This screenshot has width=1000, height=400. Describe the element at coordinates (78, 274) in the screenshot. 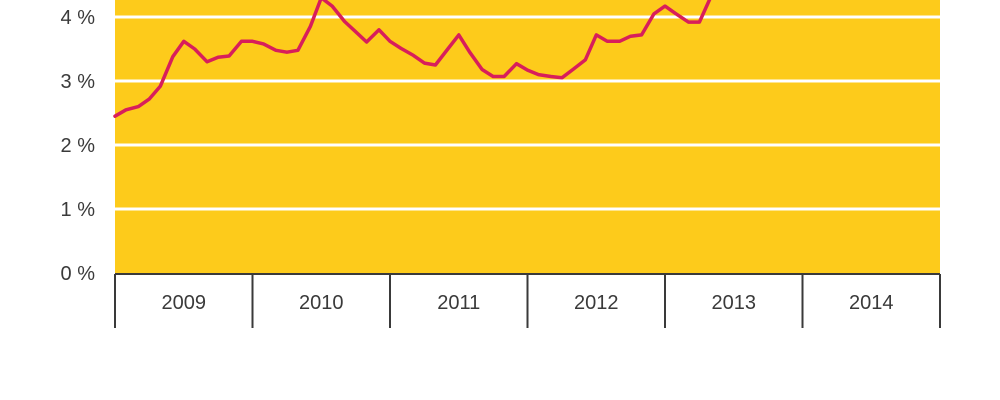

I see `y-tick-label: 0 %` at that location.